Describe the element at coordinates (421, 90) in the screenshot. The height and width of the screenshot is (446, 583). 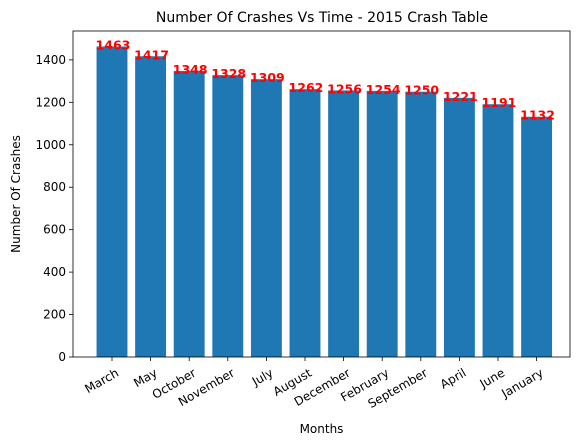
I see `data-label-september: 1250` at that location.